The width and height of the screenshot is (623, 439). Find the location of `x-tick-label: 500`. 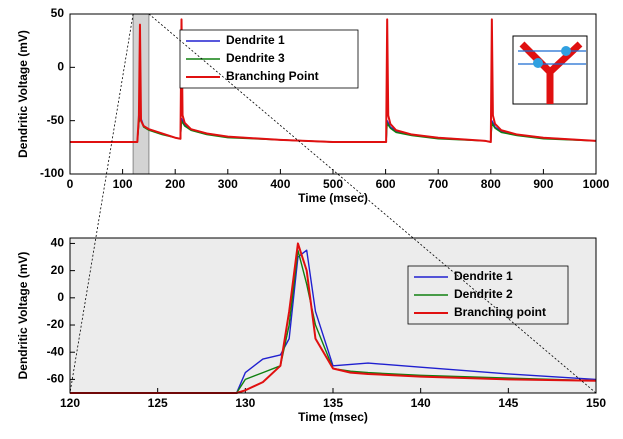

x-tick-label: 500 is located at coordinates (333, 184).